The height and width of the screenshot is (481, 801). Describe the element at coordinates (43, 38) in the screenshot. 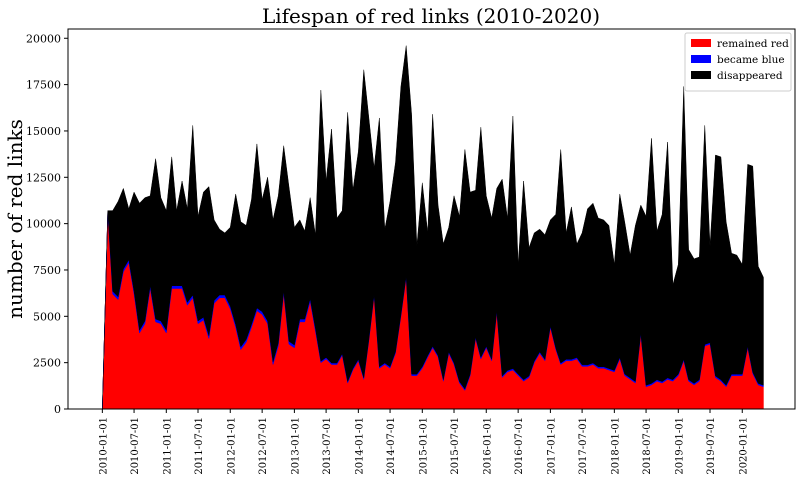

I see `y-tick-label: 20000` at that location.